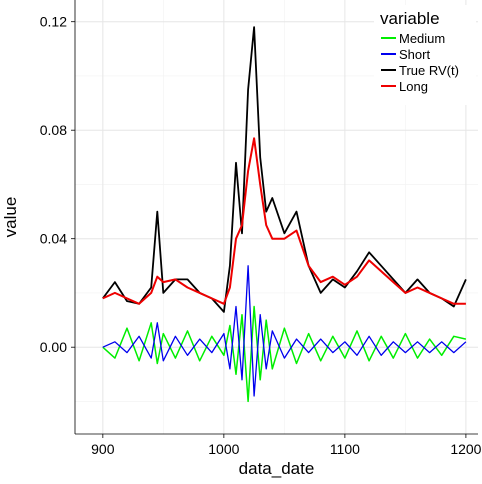 The height and width of the screenshot is (484, 482). What do you see at coordinates (410, 18) in the screenshot?
I see `legend-title: variable` at bounding box center [410, 18].